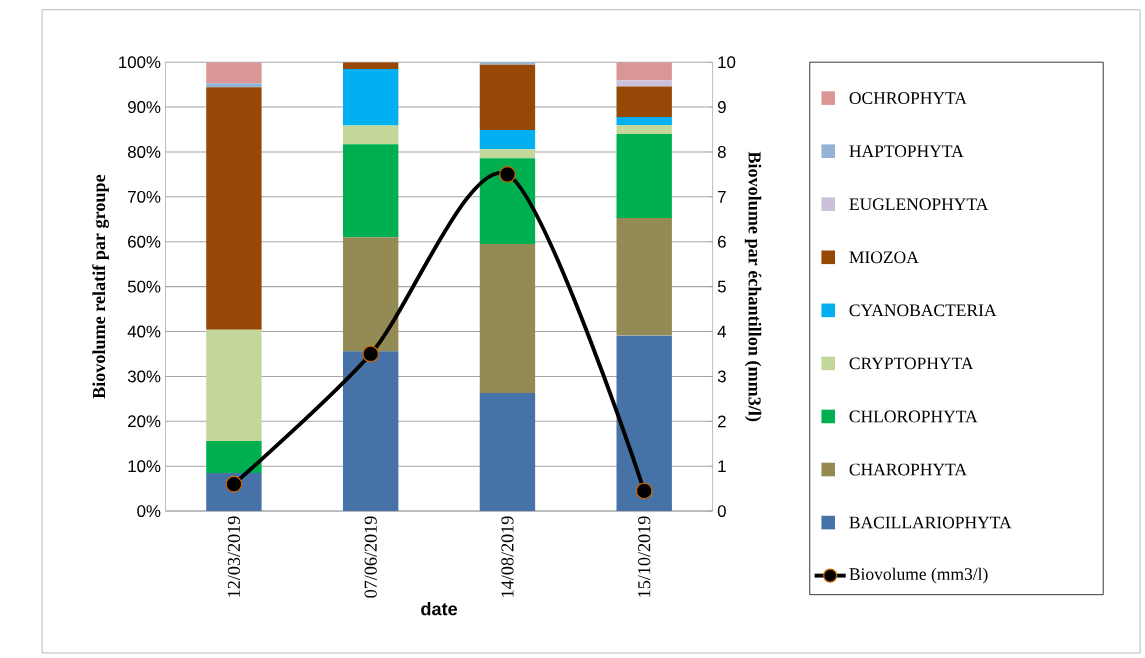  What do you see at coordinates (721, 286) in the screenshot?
I see `y2-tick-label: 5` at bounding box center [721, 286].